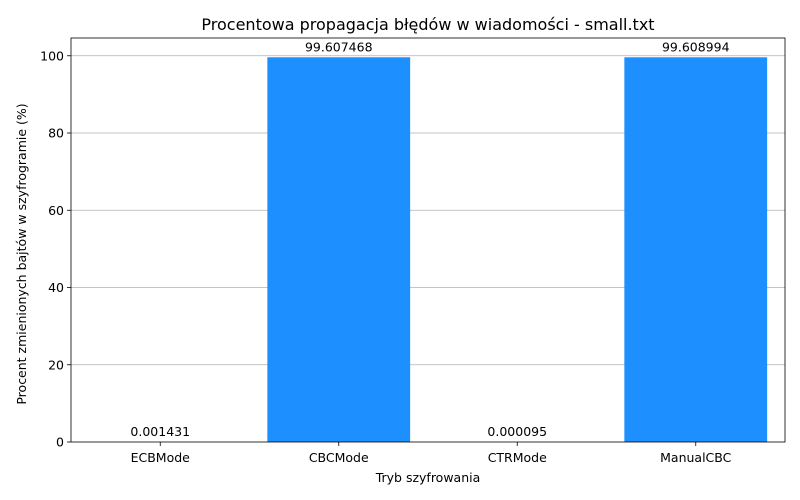 The image size is (800, 500). I want to click on y-tick-label: 60, so click(56, 210).